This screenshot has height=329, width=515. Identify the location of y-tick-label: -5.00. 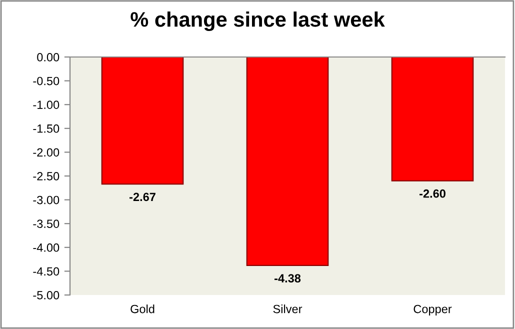
(46, 295).